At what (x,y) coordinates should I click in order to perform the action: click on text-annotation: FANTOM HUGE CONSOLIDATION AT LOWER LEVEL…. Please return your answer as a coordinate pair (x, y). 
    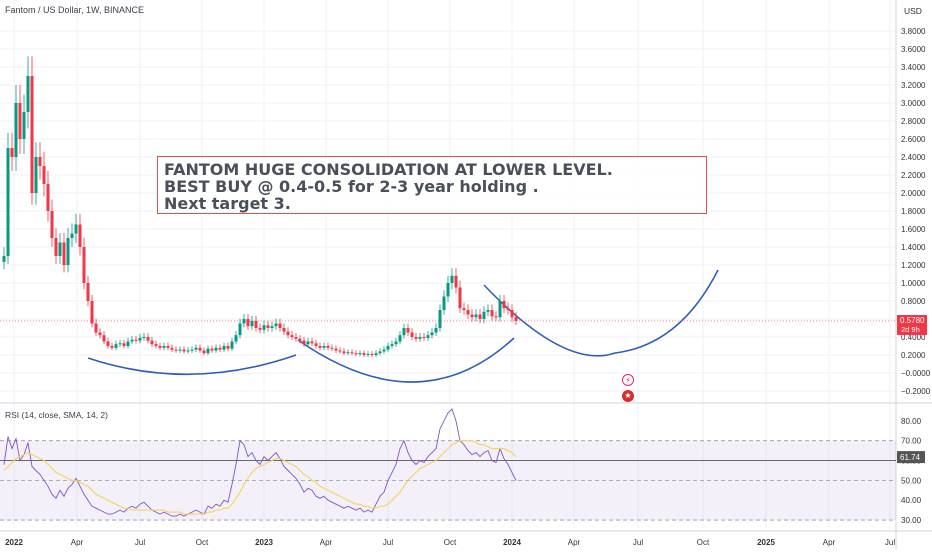
    Looking at the image, I should click on (432, 185).